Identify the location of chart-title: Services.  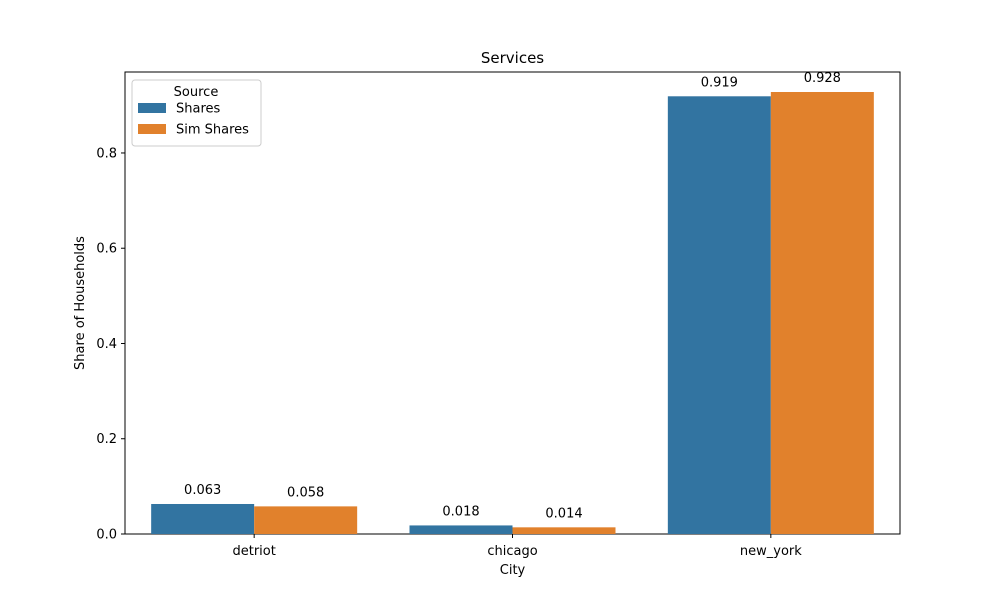
(512, 58).